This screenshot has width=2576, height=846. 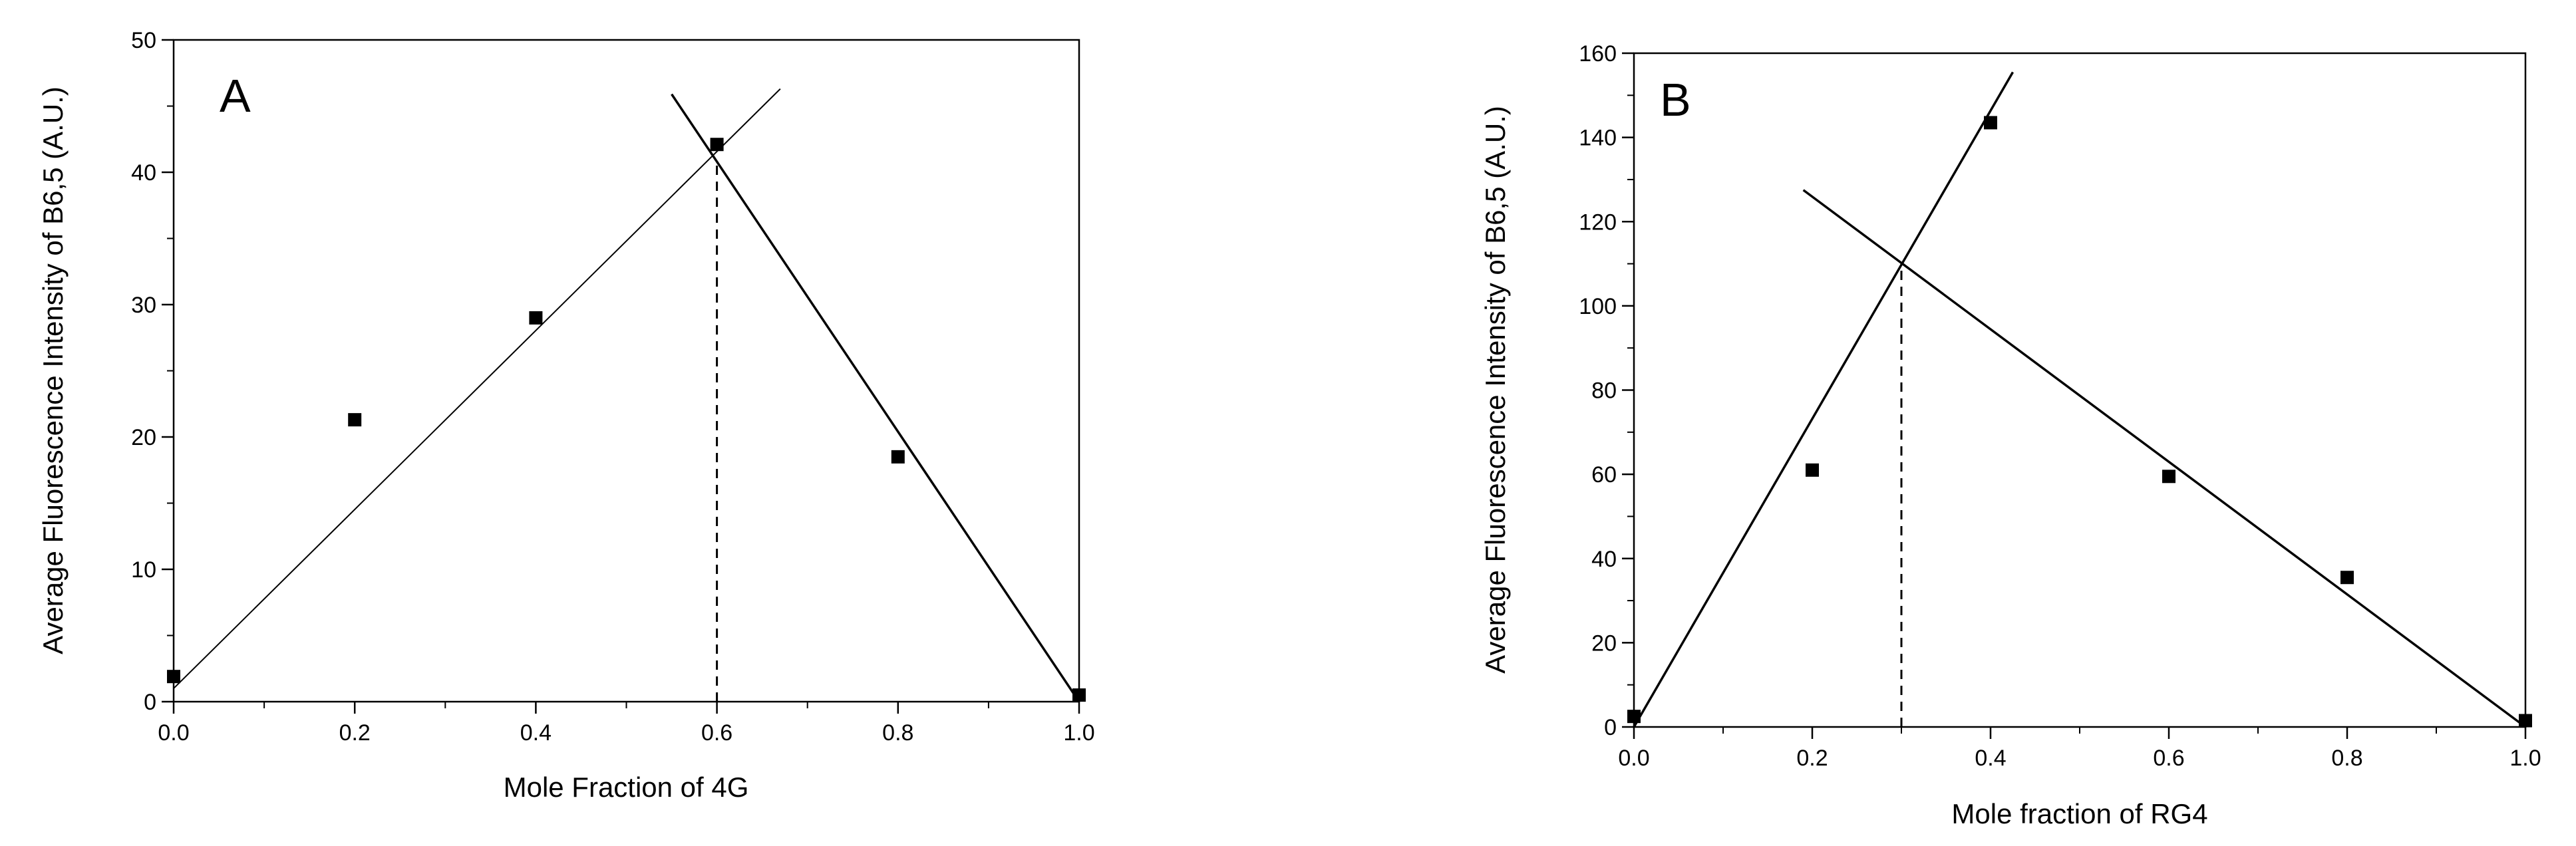 I want to click on panel-b-y-tick-label: 100, so click(x=1598, y=306).